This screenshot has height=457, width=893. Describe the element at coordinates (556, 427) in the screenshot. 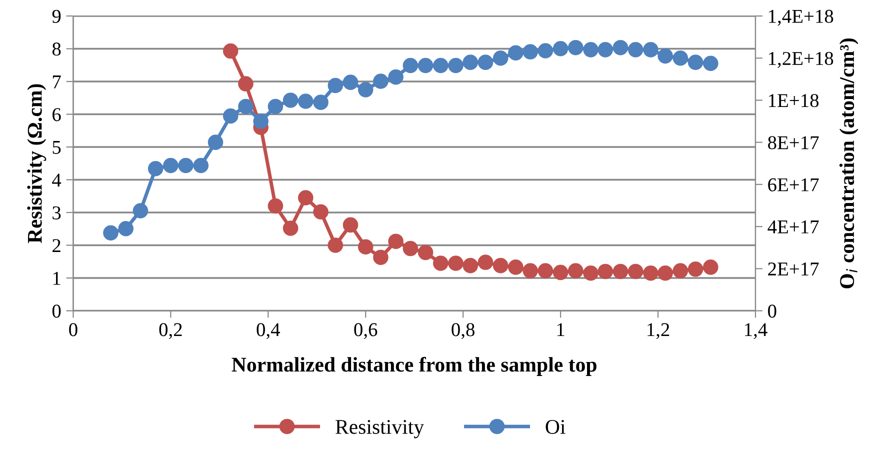

I see `legend-label: Oi` at that location.